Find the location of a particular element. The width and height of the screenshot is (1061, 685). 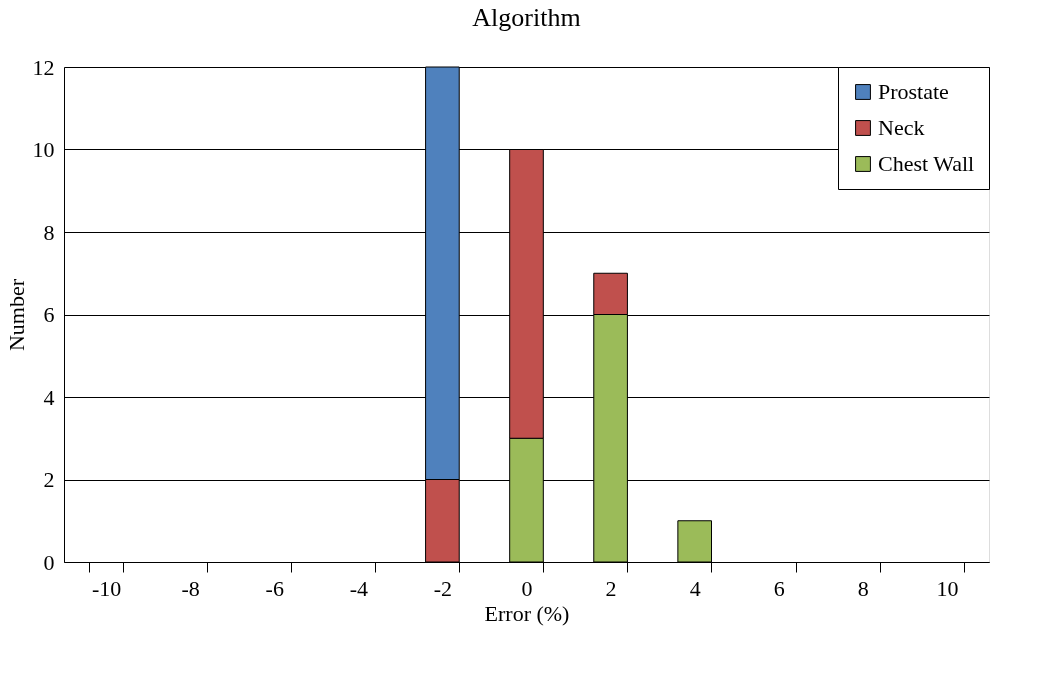

x-tick-label: -2 is located at coordinates (443, 588).